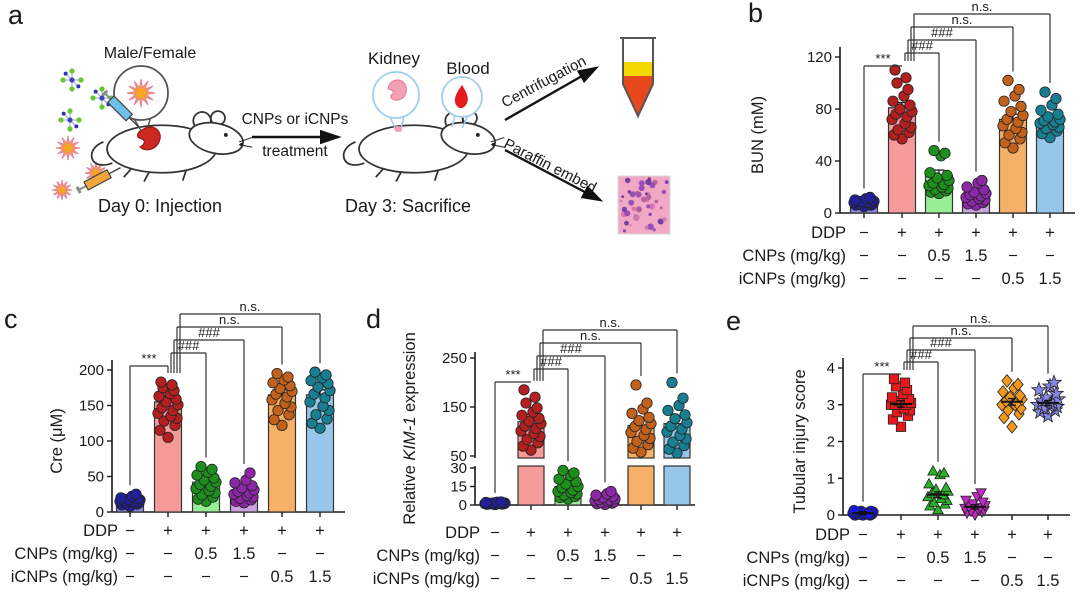 The image size is (1080, 595). Describe the element at coordinates (798, 558) in the screenshot. I see `x-row-label: CNPs (mg/kg)` at that location.